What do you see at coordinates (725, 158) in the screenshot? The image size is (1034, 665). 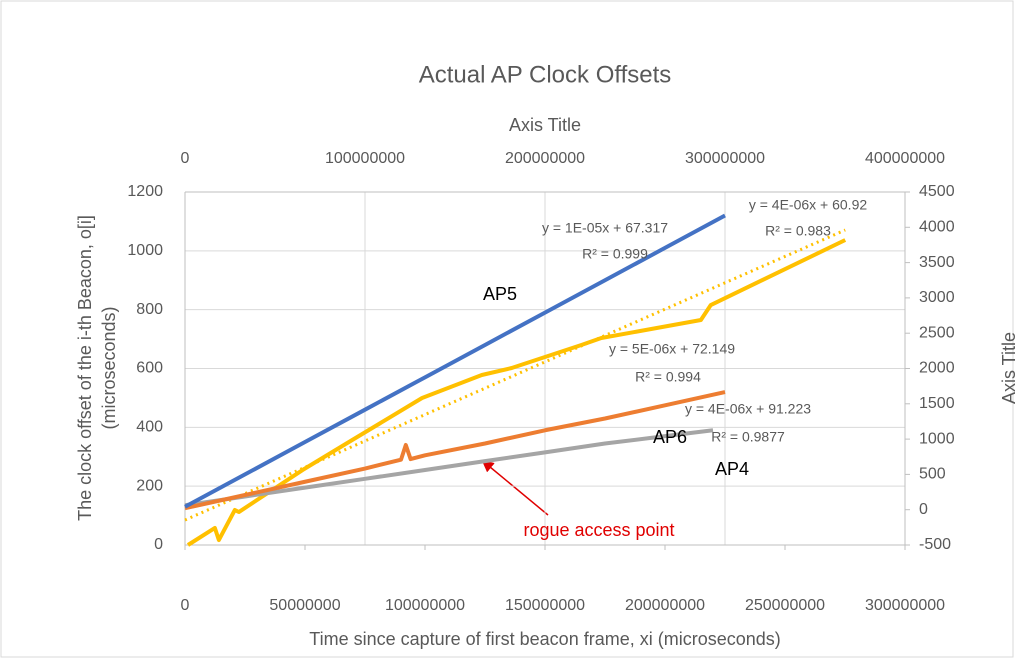 I see `x2-tick-label: 300000000` at bounding box center [725, 158].